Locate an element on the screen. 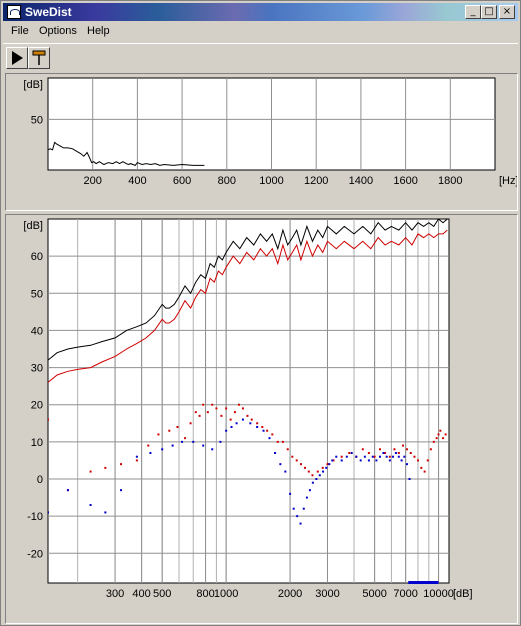 This screenshot has height=626, width=521. probe-icon is located at coordinates (39, 57).